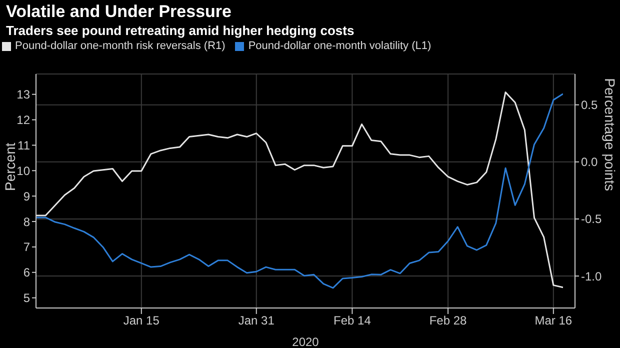 This screenshot has width=620, height=348. Describe the element at coordinates (141, 321) in the screenshot. I see `x-tick-label: Jan 15` at that location.